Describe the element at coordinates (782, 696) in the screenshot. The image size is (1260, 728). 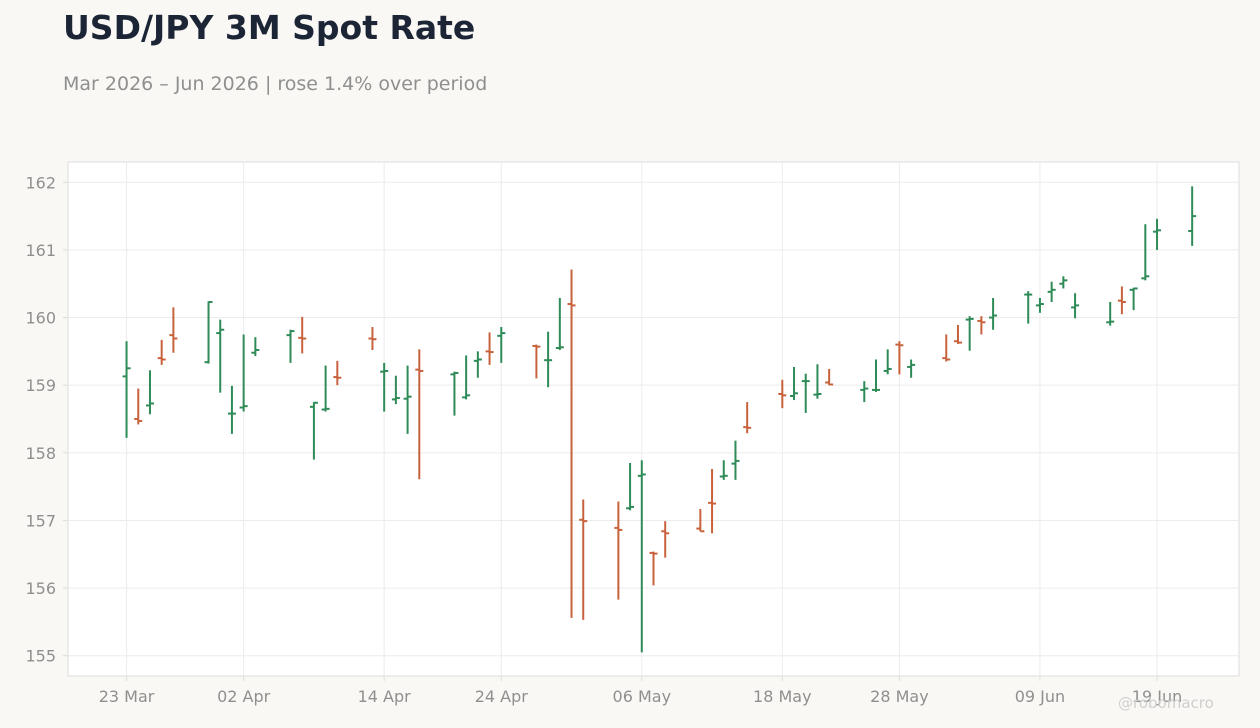
I see `x-tick-label: 18 May` at that location.